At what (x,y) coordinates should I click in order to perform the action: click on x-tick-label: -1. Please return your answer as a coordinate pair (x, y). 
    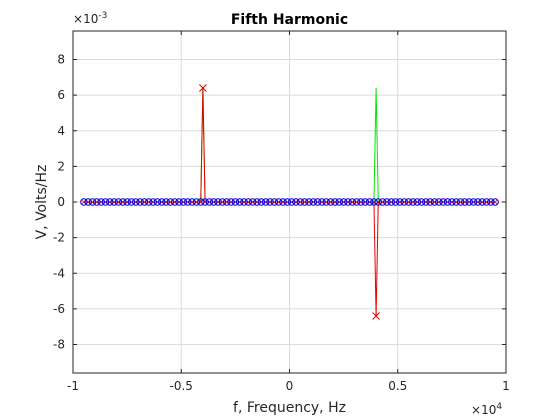
    Looking at the image, I should click on (73, 386).